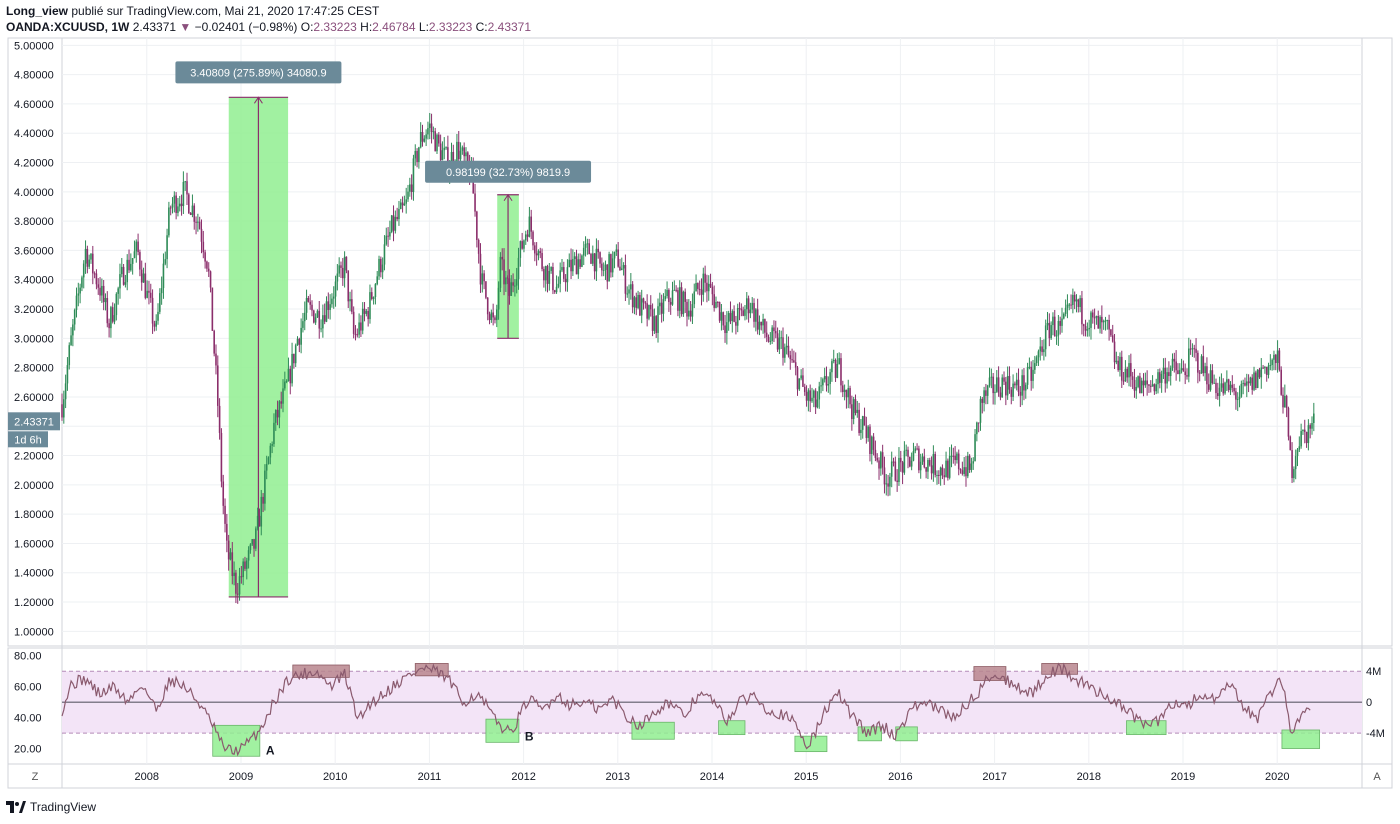 The width and height of the screenshot is (1400, 824). I want to click on measure-label-box, so click(258, 72).